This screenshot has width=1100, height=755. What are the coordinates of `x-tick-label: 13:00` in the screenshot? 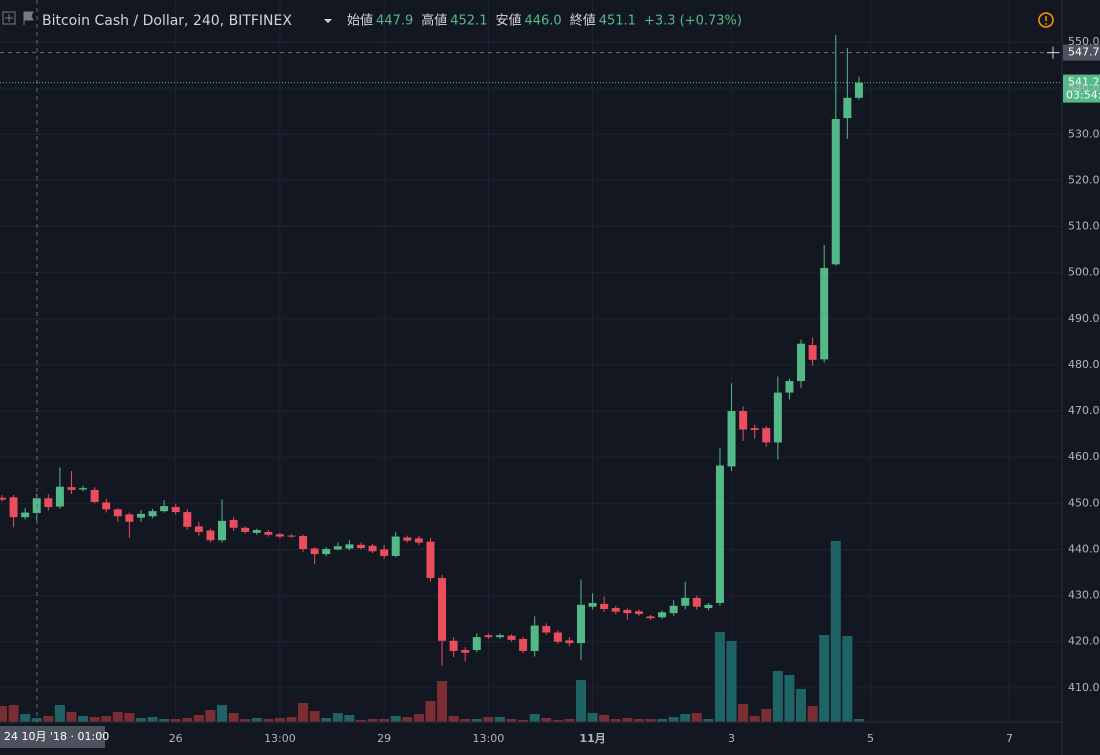 It's located at (489, 738).